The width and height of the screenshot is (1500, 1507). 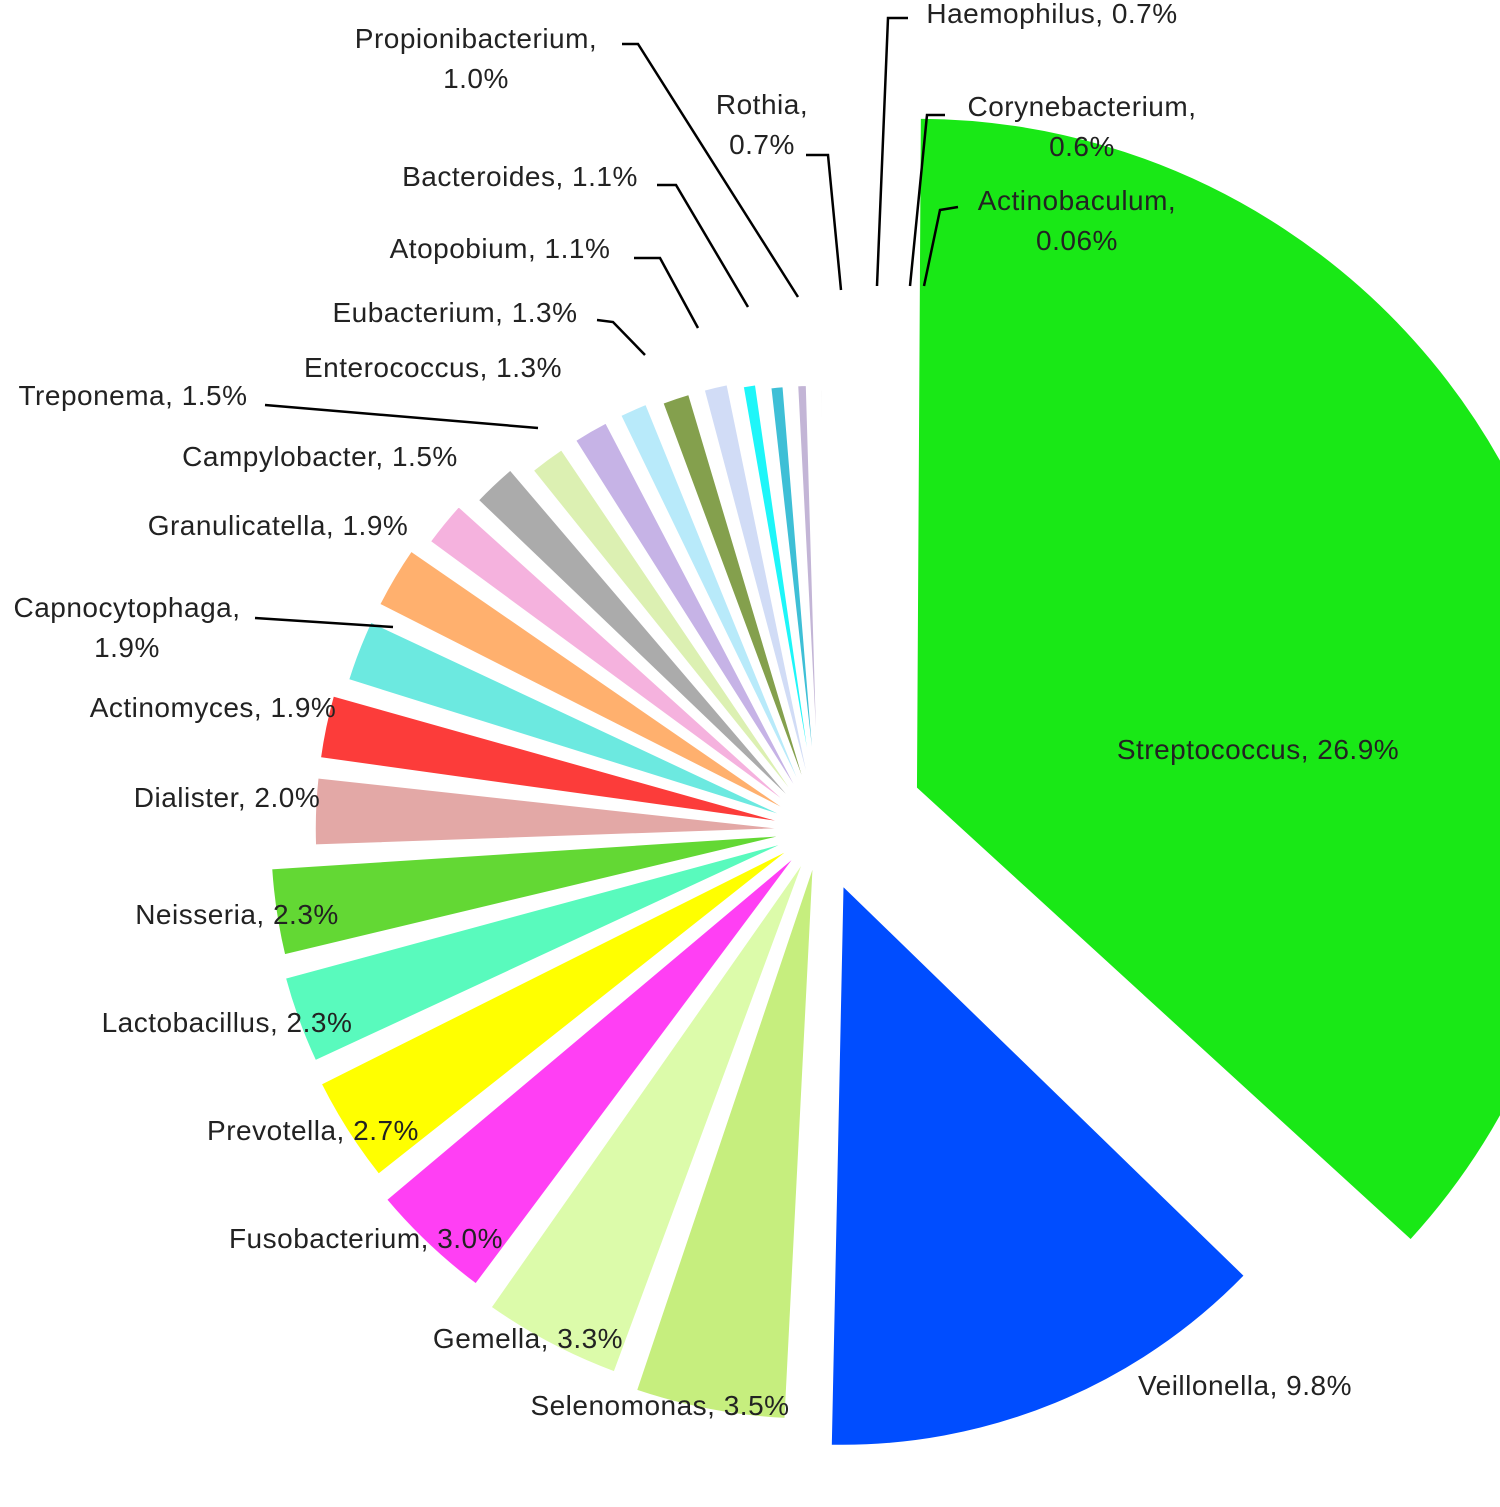 What do you see at coordinates (1051, 14) in the screenshot?
I see `slice-label-haemophilus: Haemophilus, 0.7%` at bounding box center [1051, 14].